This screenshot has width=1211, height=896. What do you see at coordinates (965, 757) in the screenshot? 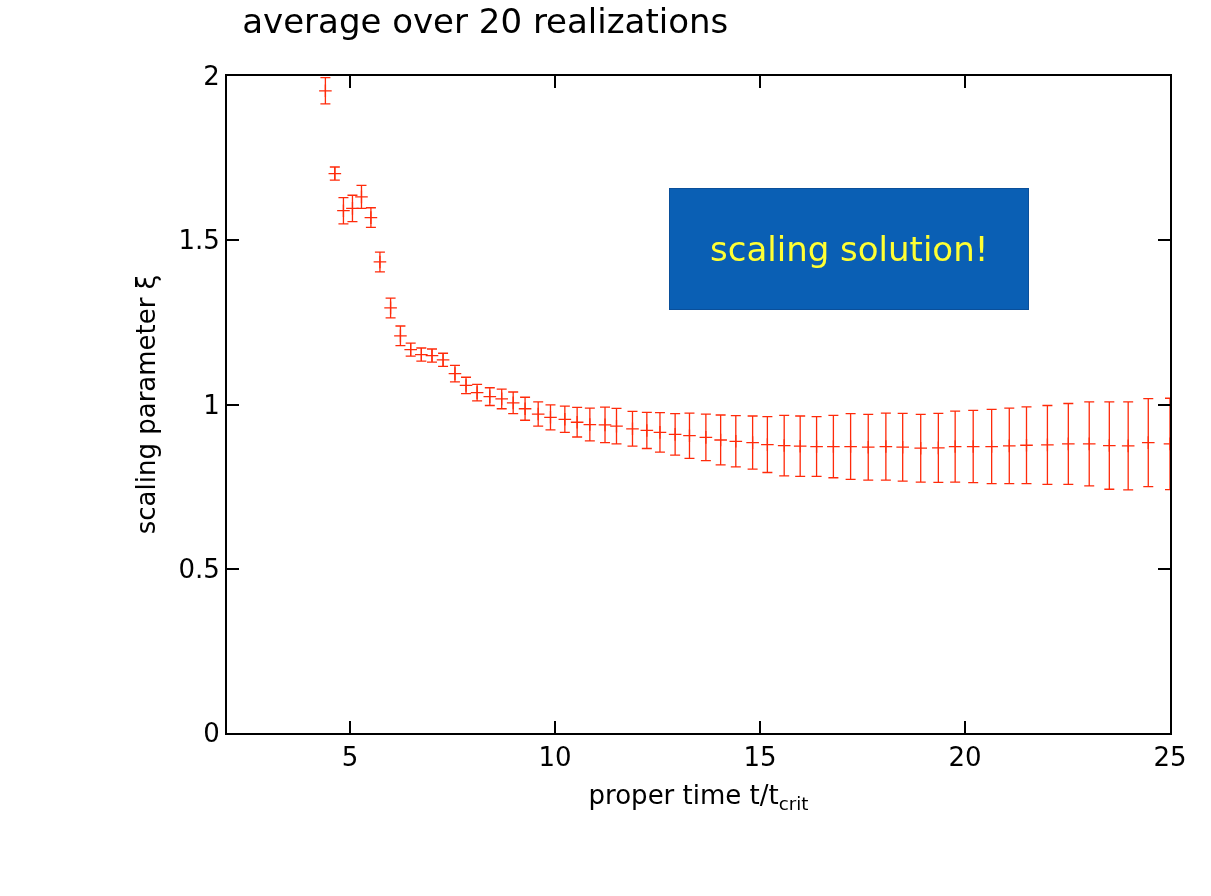
I see `x-tick-label: 20` at bounding box center [965, 757].